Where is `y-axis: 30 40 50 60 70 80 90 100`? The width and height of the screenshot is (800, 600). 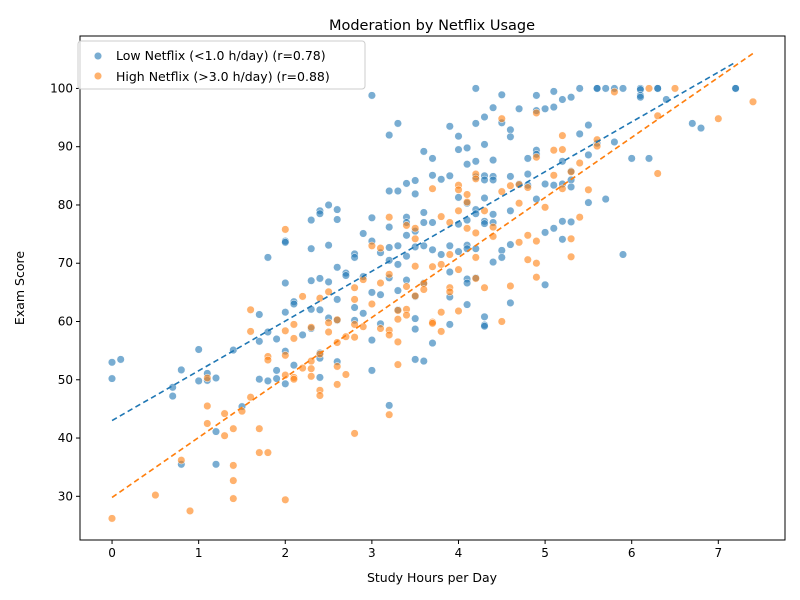
y-axis: 30 40 50 60 70 80 90 100 is located at coordinates (65, 292).